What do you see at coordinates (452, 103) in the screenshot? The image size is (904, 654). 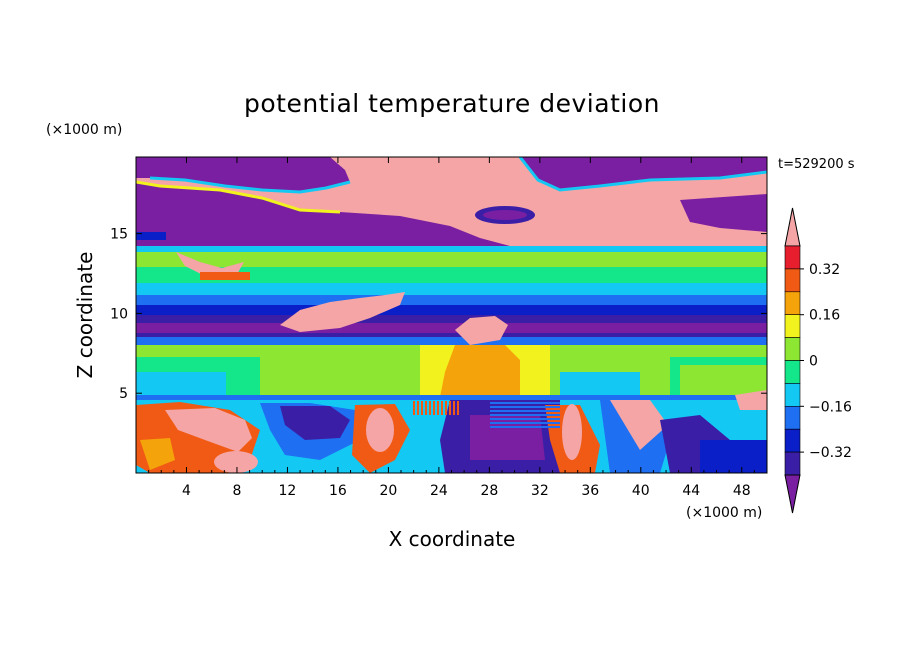 I see `chart-title: potential temperature deviation` at bounding box center [452, 103].